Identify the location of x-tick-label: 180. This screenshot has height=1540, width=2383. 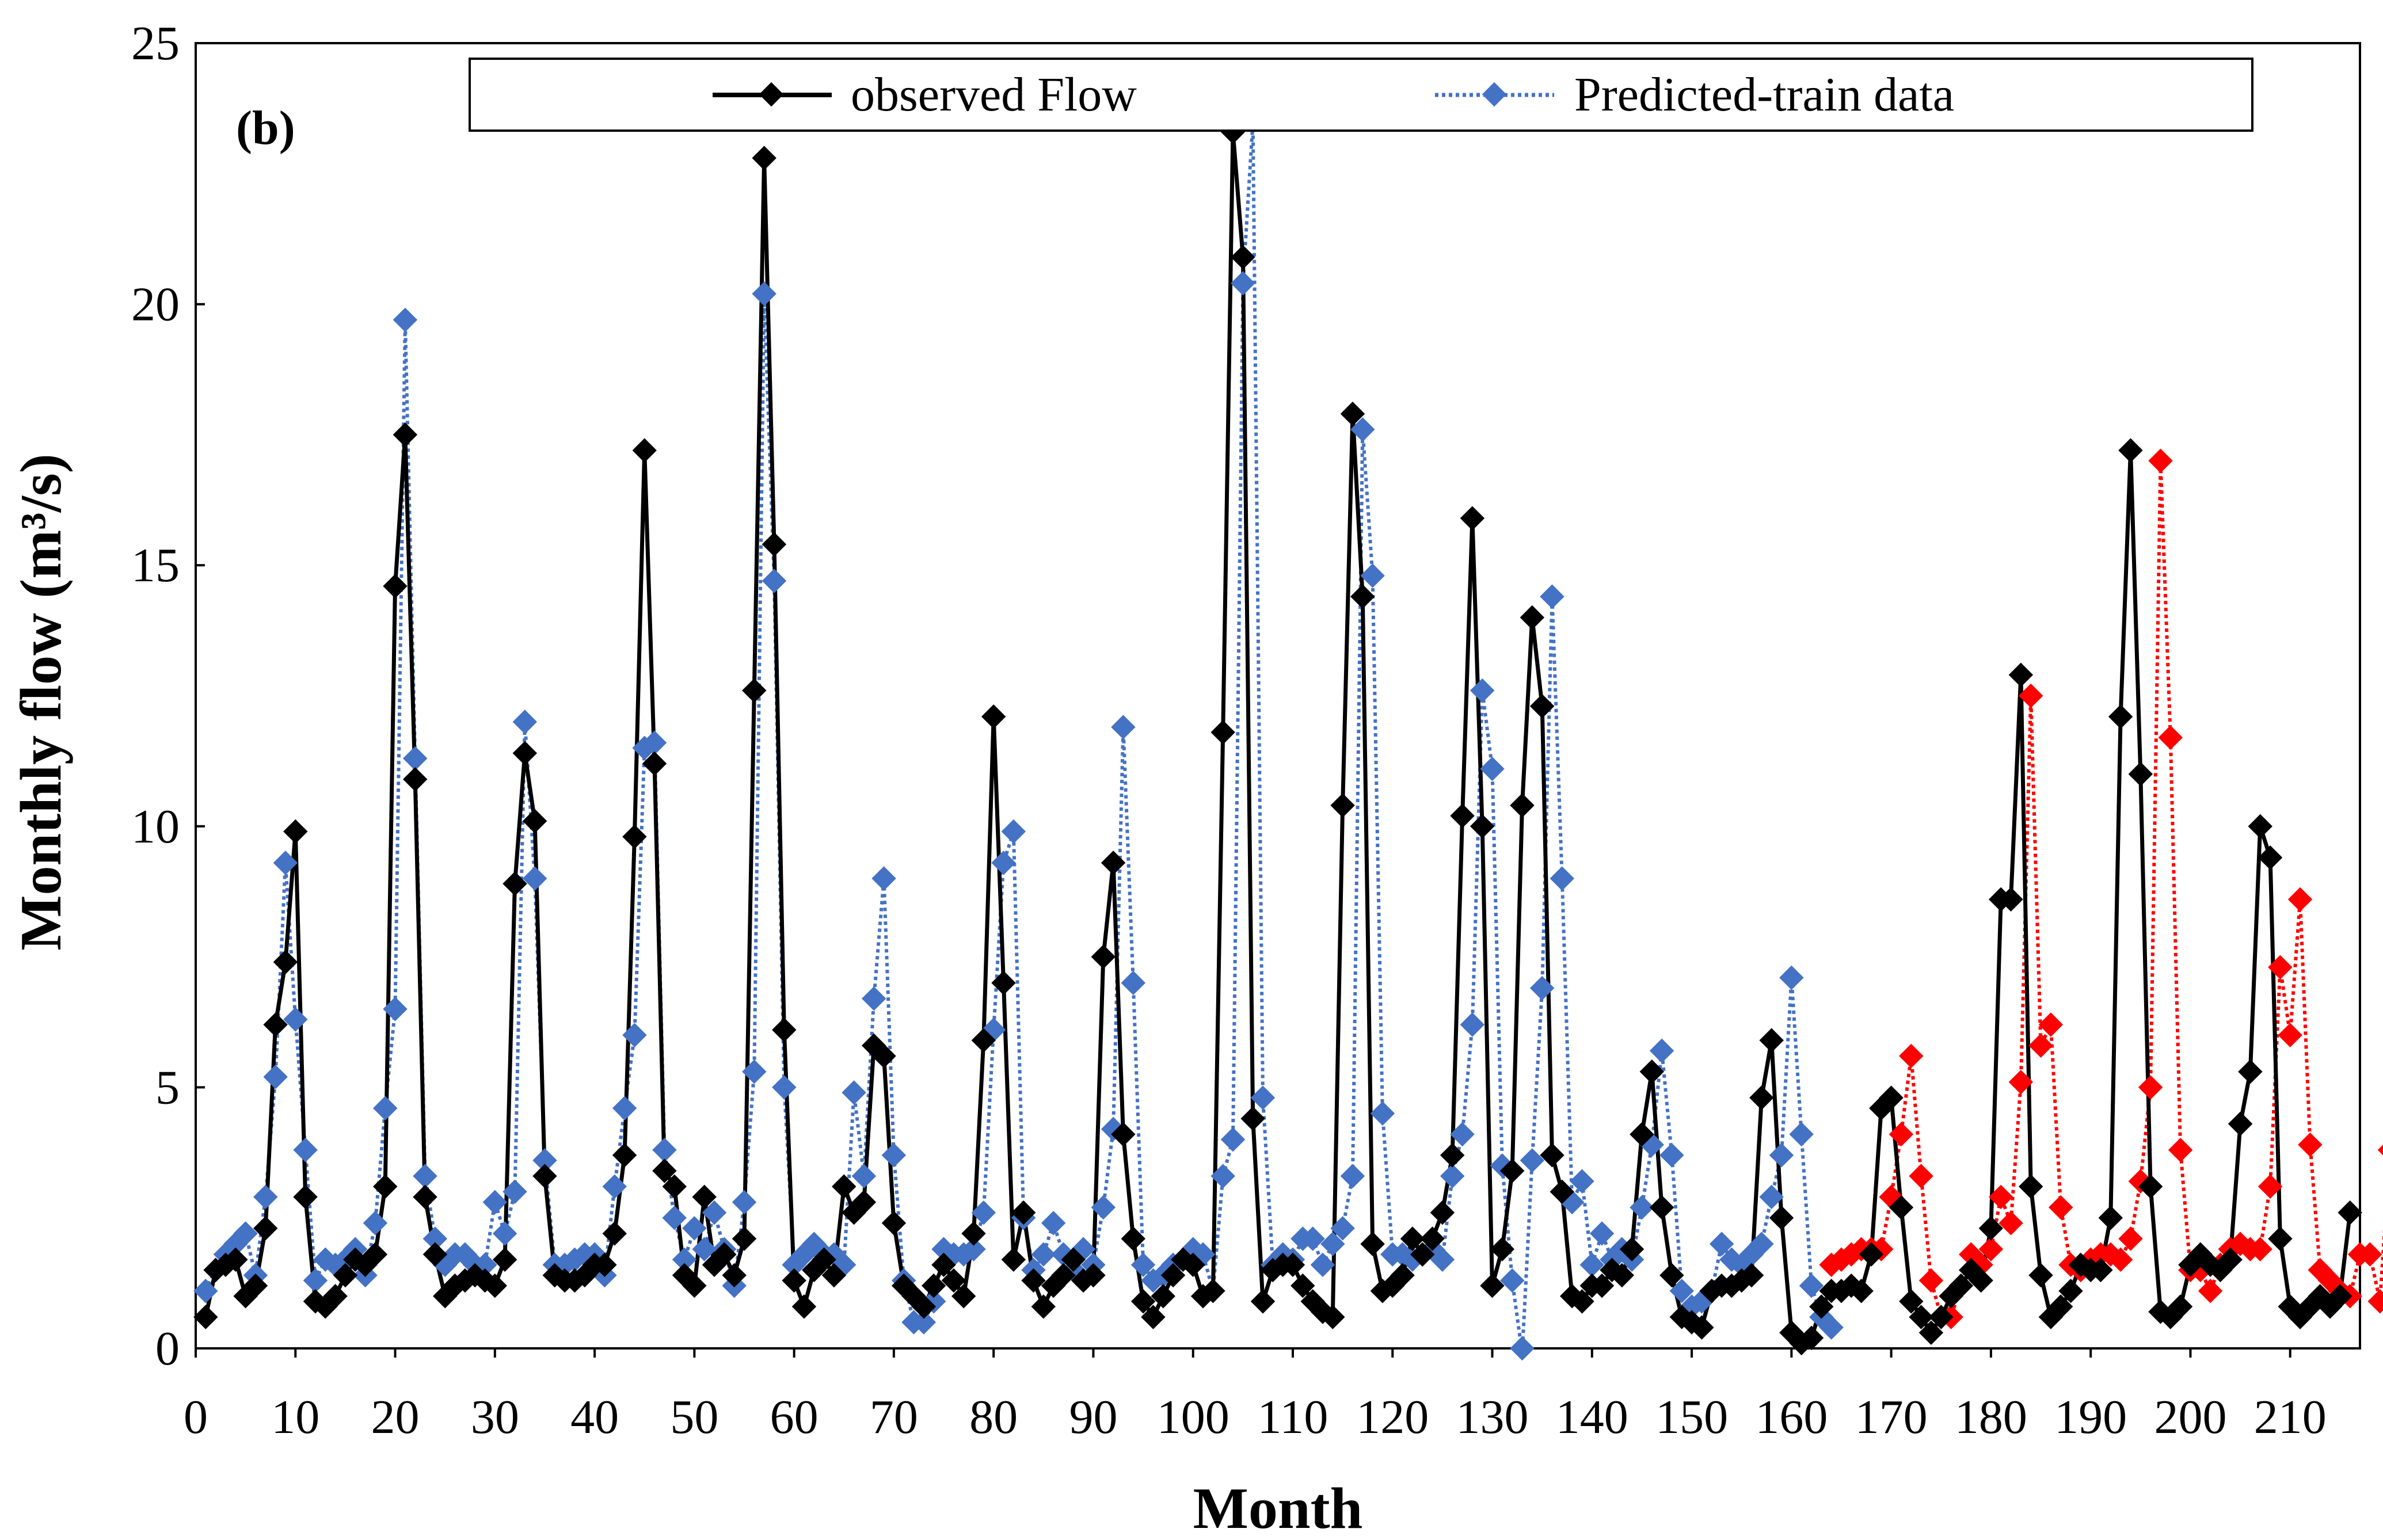
(1991, 1417).